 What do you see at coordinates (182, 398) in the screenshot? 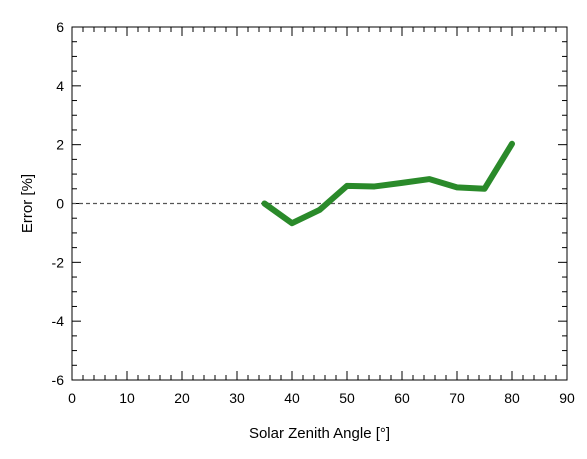
I see `x-tick-label: 20` at bounding box center [182, 398].